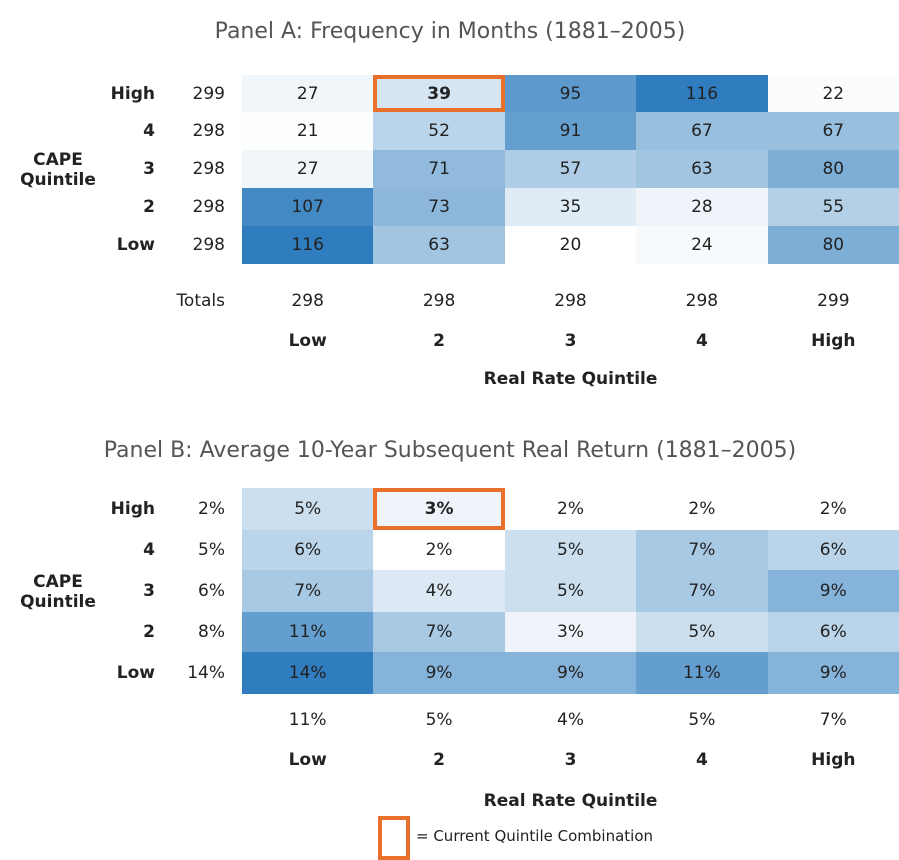 This screenshot has width=899, height=860. Describe the element at coordinates (702, 245) in the screenshot. I see `heat-cell: 24` at that location.